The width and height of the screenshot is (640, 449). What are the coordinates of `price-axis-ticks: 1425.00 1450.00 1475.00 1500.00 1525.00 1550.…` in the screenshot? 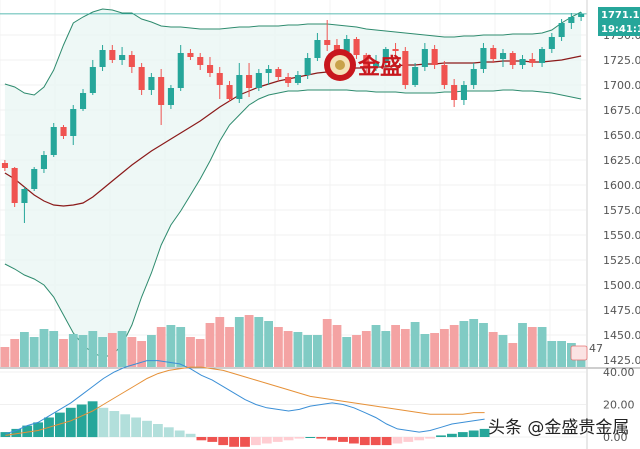 It's located at (621, 198).